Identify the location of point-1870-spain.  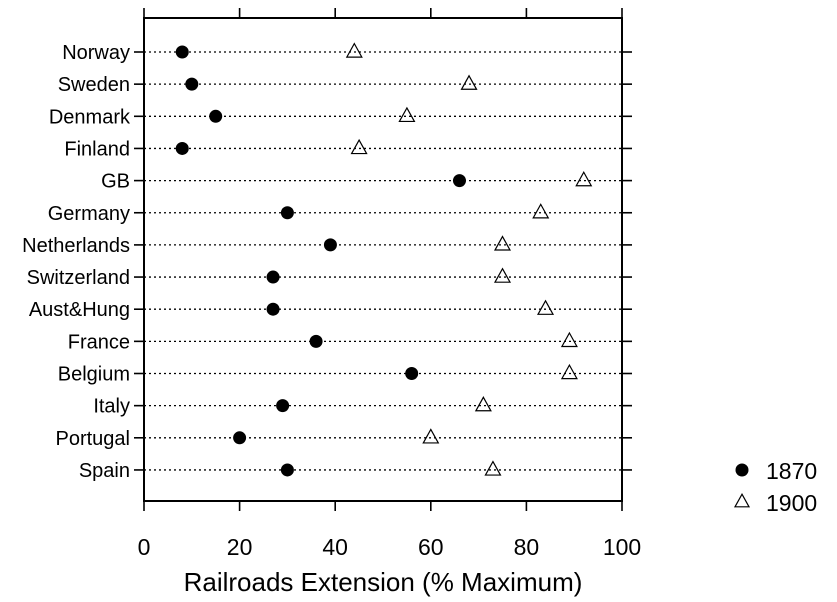
(287, 470).